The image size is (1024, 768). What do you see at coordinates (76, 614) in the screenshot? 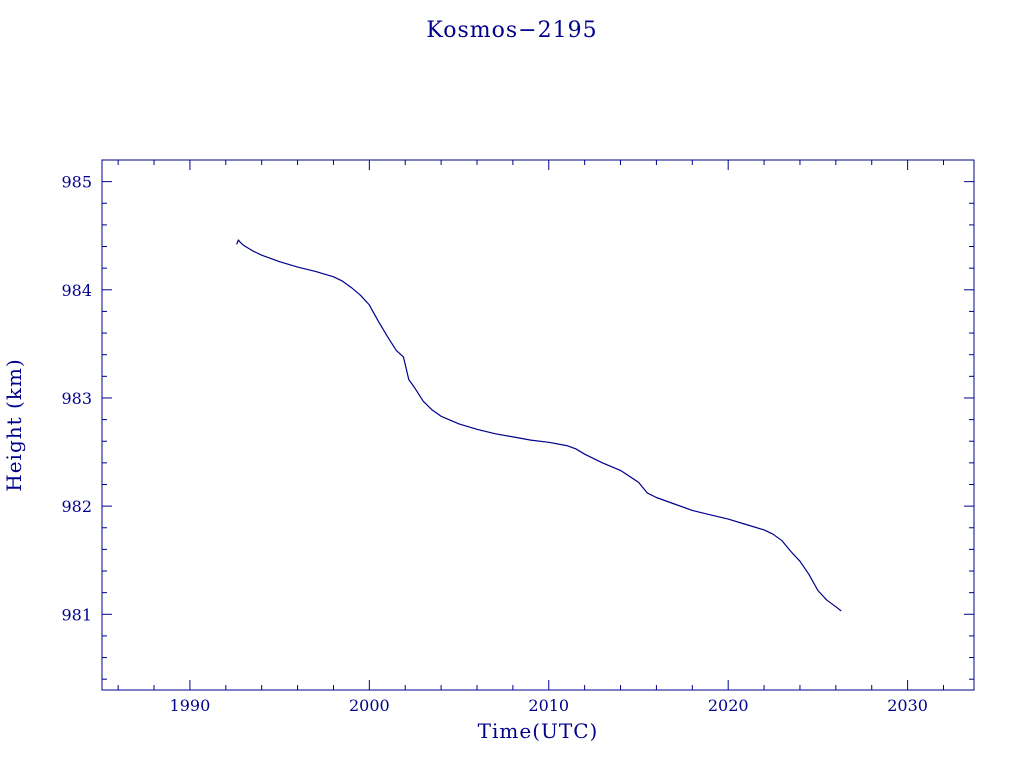
I see `y-tick-label: 981` at bounding box center [76, 614].